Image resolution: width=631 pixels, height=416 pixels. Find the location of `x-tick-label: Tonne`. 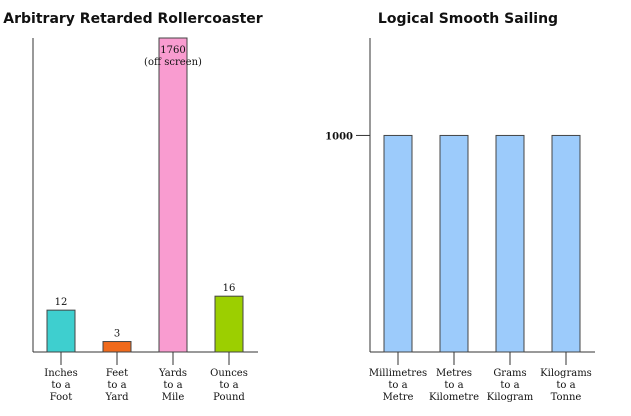

x-tick-label: Tonne is located at coordinates (566, 397).